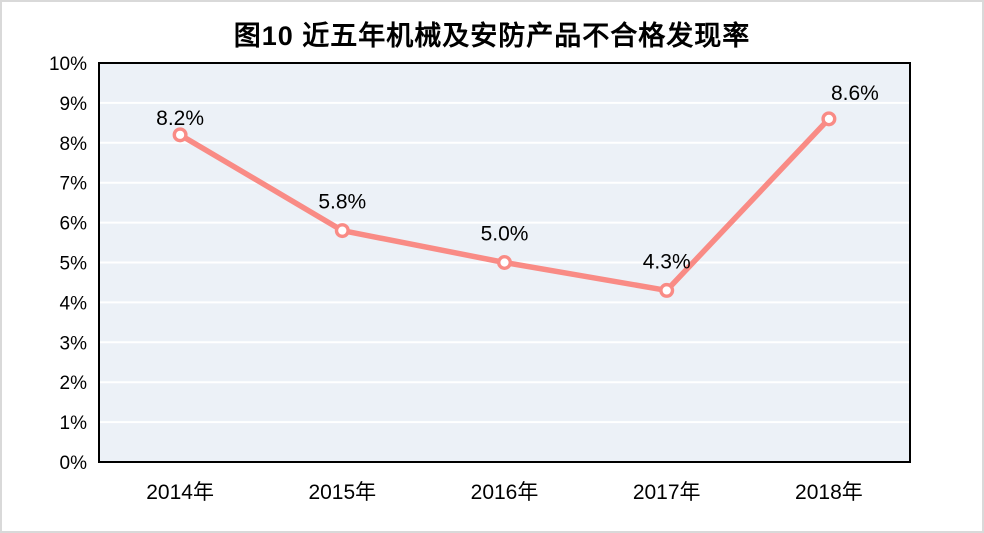  What do you see at coordinates (74, 104) in the screenshot?
I see `y-axis-tick-label: 9%` at bounding box center [74, 104].